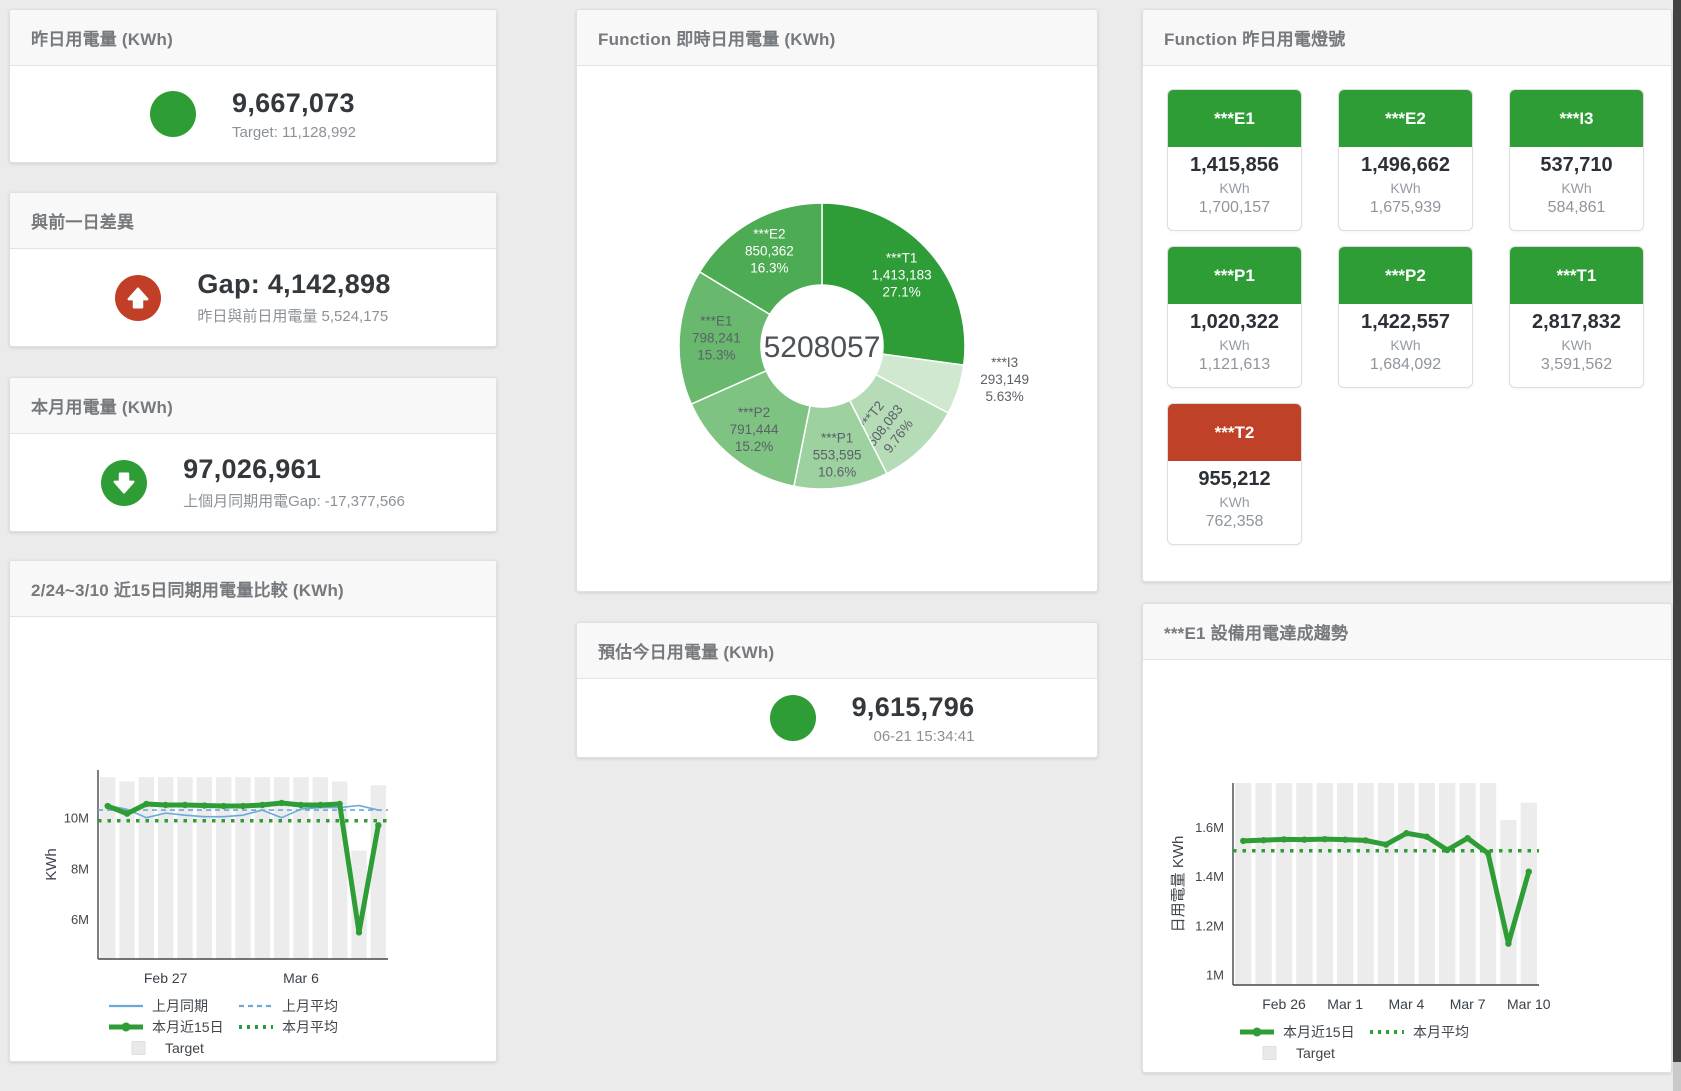  Describe the element at coordinates (716, 337) in the screenshot. I see `donut-slice-label: ***E1 798,241 15.3%` at that location.